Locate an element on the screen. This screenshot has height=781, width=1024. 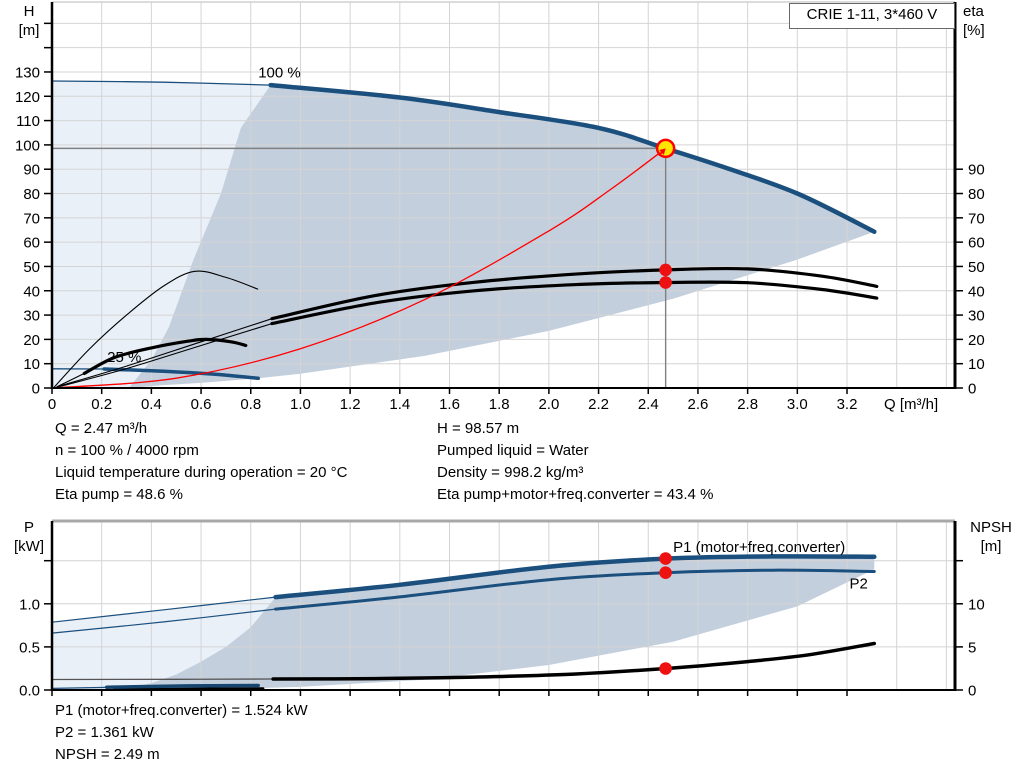
info-p2: P2 = 1.361 kW is located at coordinates (104, 732).